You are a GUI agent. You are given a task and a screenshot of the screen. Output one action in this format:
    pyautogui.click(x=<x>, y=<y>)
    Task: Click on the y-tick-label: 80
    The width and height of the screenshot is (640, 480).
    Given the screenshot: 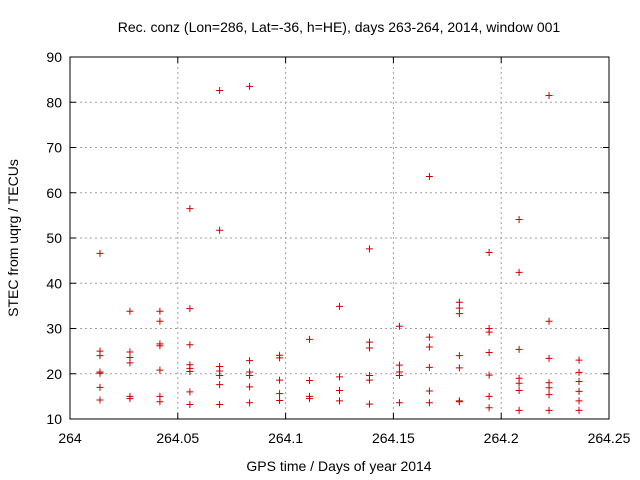 What is the action you would take?
    pyautogui.click(x=54, y=102)
    